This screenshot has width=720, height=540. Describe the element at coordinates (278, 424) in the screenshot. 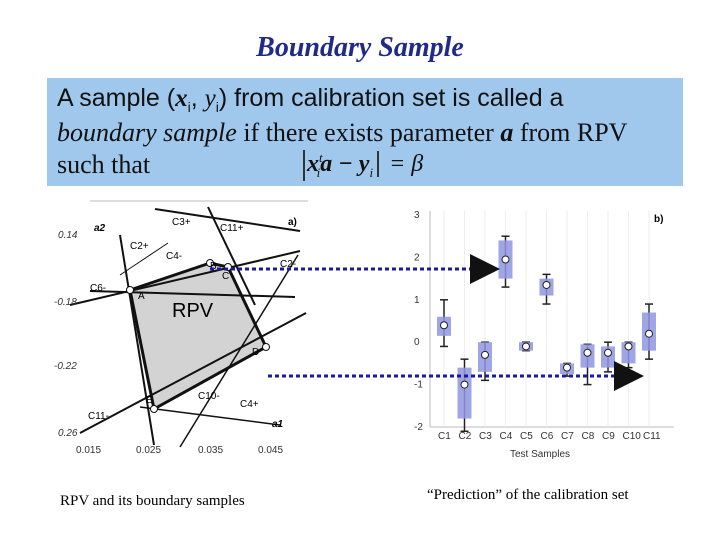

I see `axis-label-a1: a1` at that location.